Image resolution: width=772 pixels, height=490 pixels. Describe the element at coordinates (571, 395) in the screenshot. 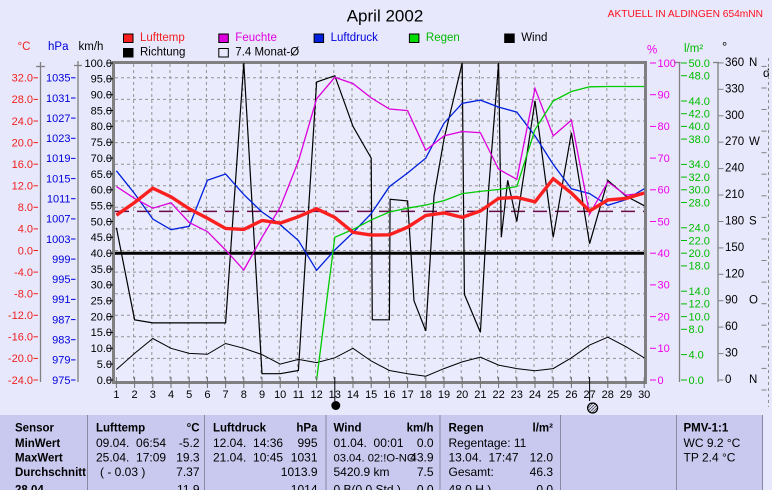

I see `svg-text: 26` at that location.